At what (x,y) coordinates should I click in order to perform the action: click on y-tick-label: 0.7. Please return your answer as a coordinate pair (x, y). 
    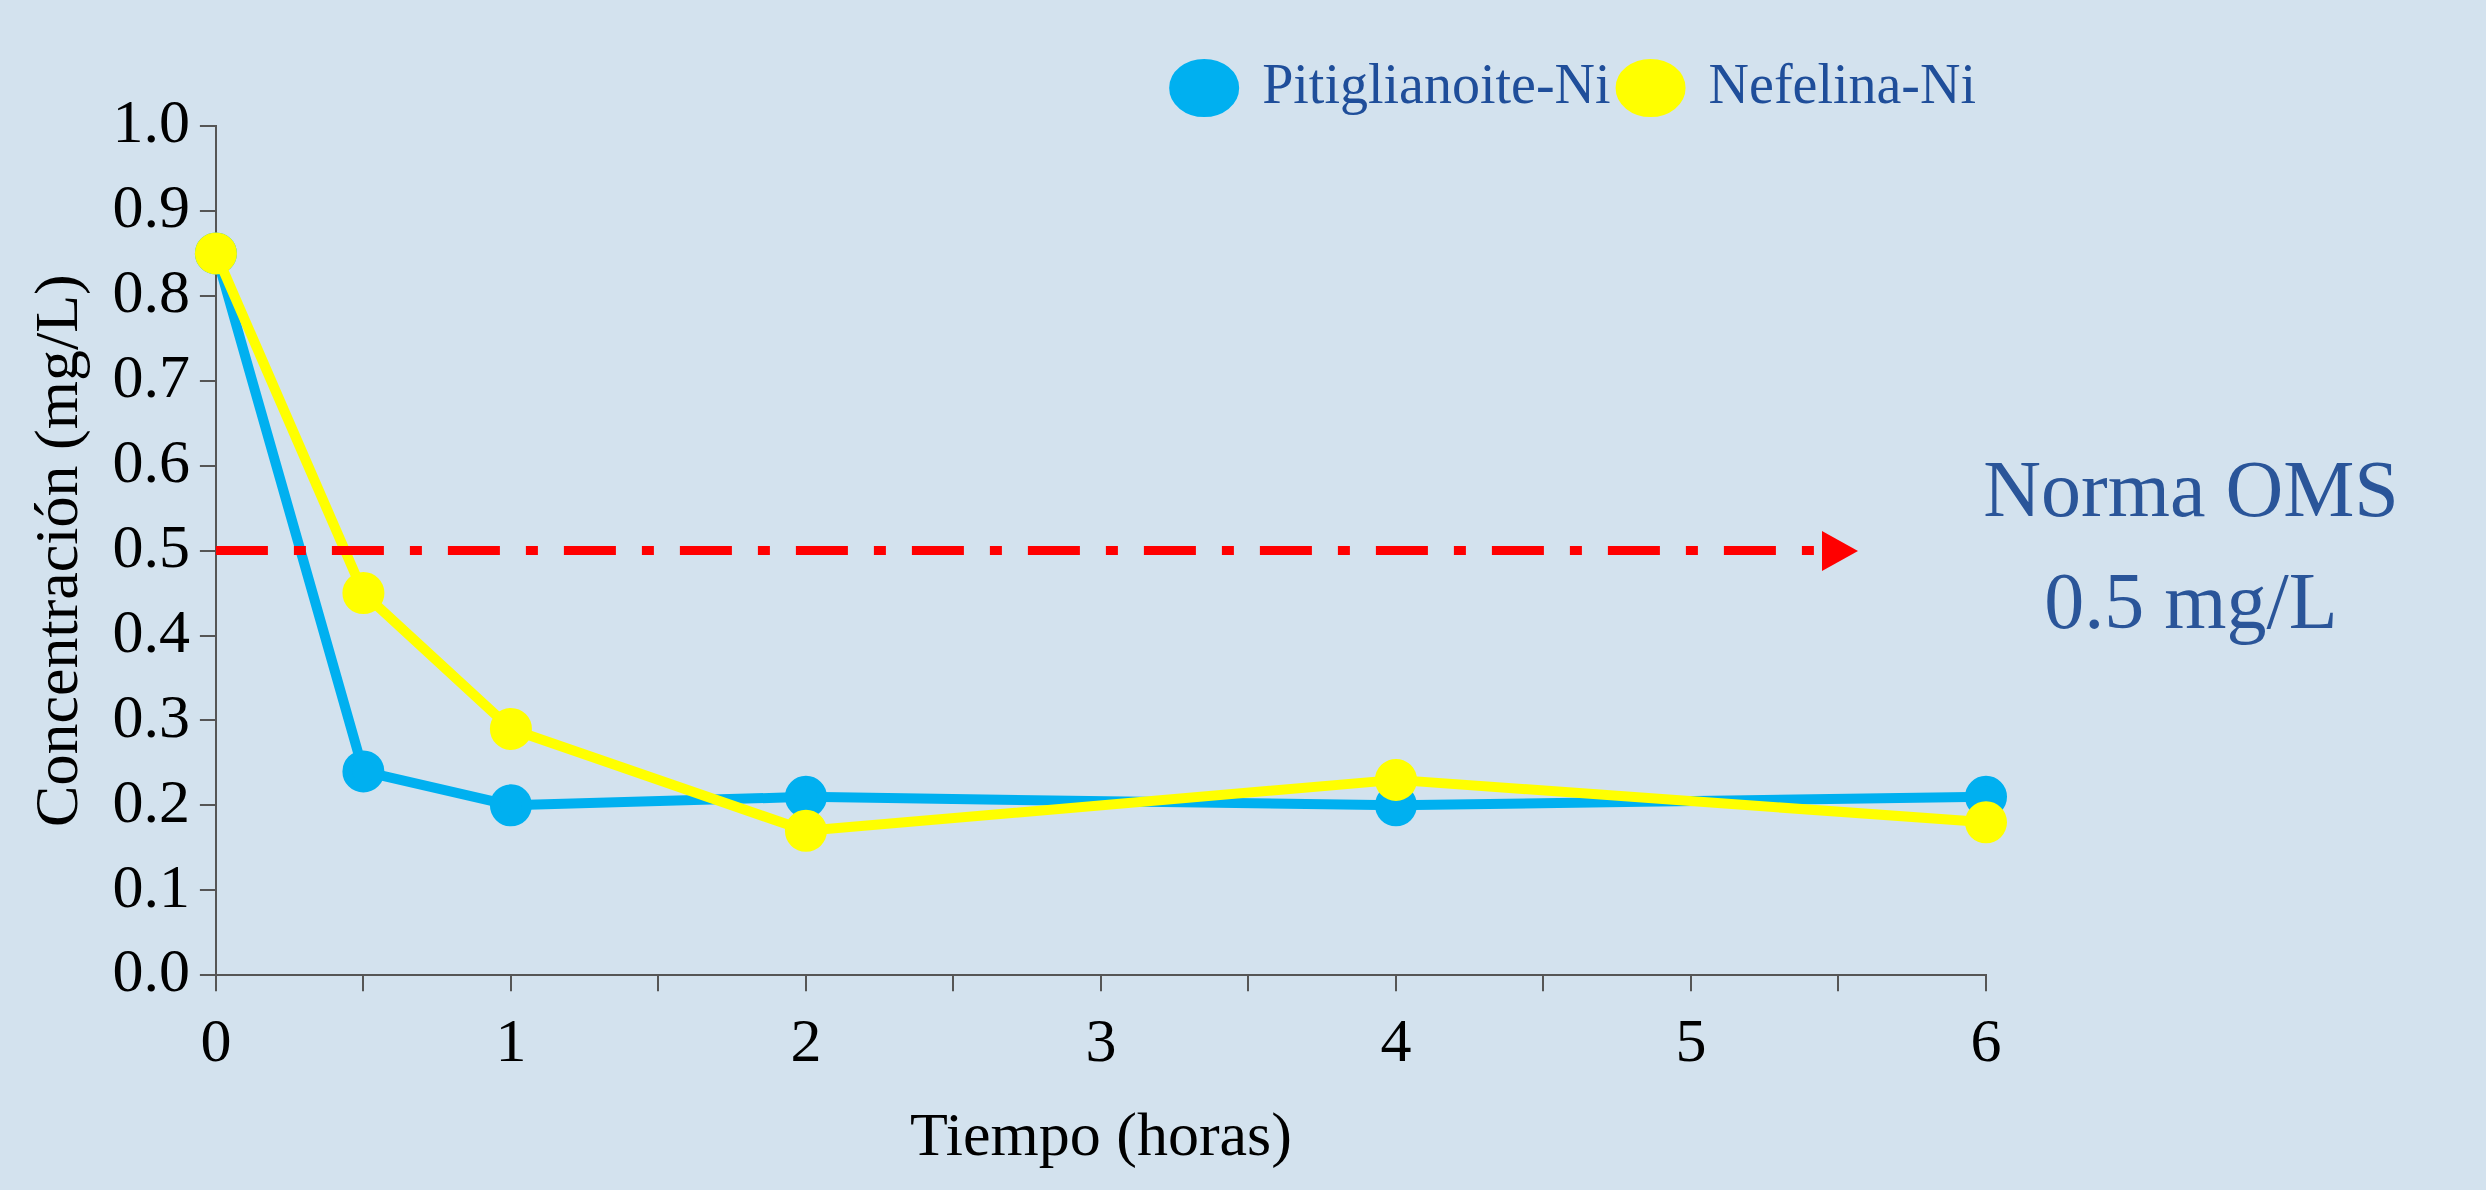
    Looking at the image, I should click on (151, 376).